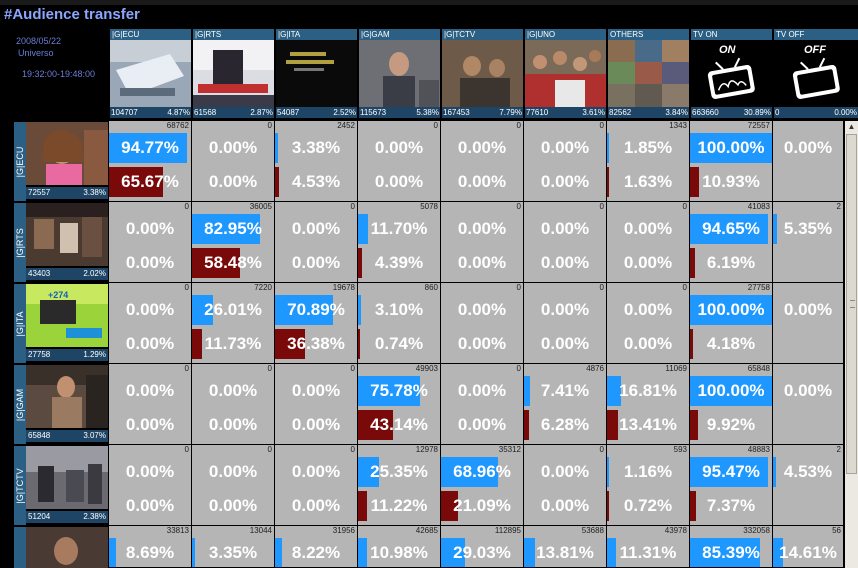  I want to click on studio-image-icon, so click(150, 73).